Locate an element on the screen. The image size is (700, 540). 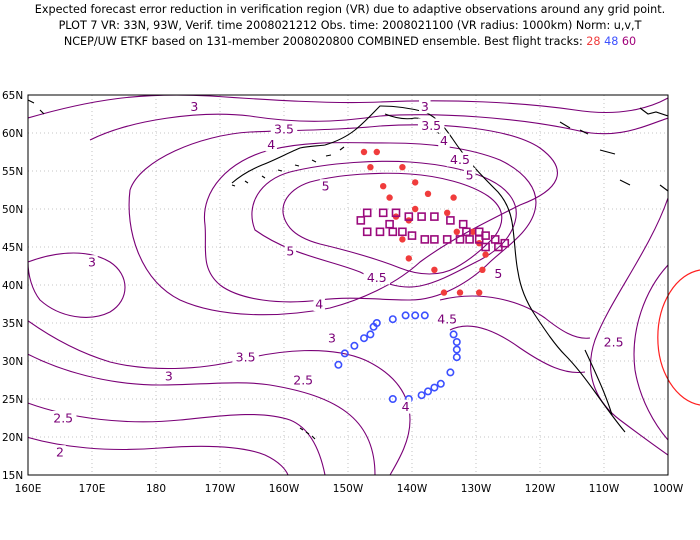
lat-tick-label: 35N is located at coordinates (12, 324).